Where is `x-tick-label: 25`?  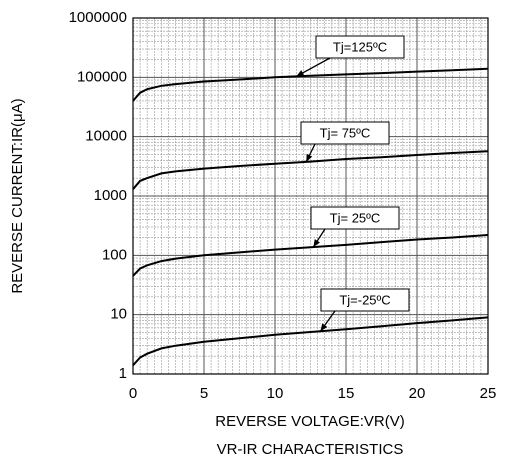
x-tick-label: 25 is located at coordinates (488, 393).